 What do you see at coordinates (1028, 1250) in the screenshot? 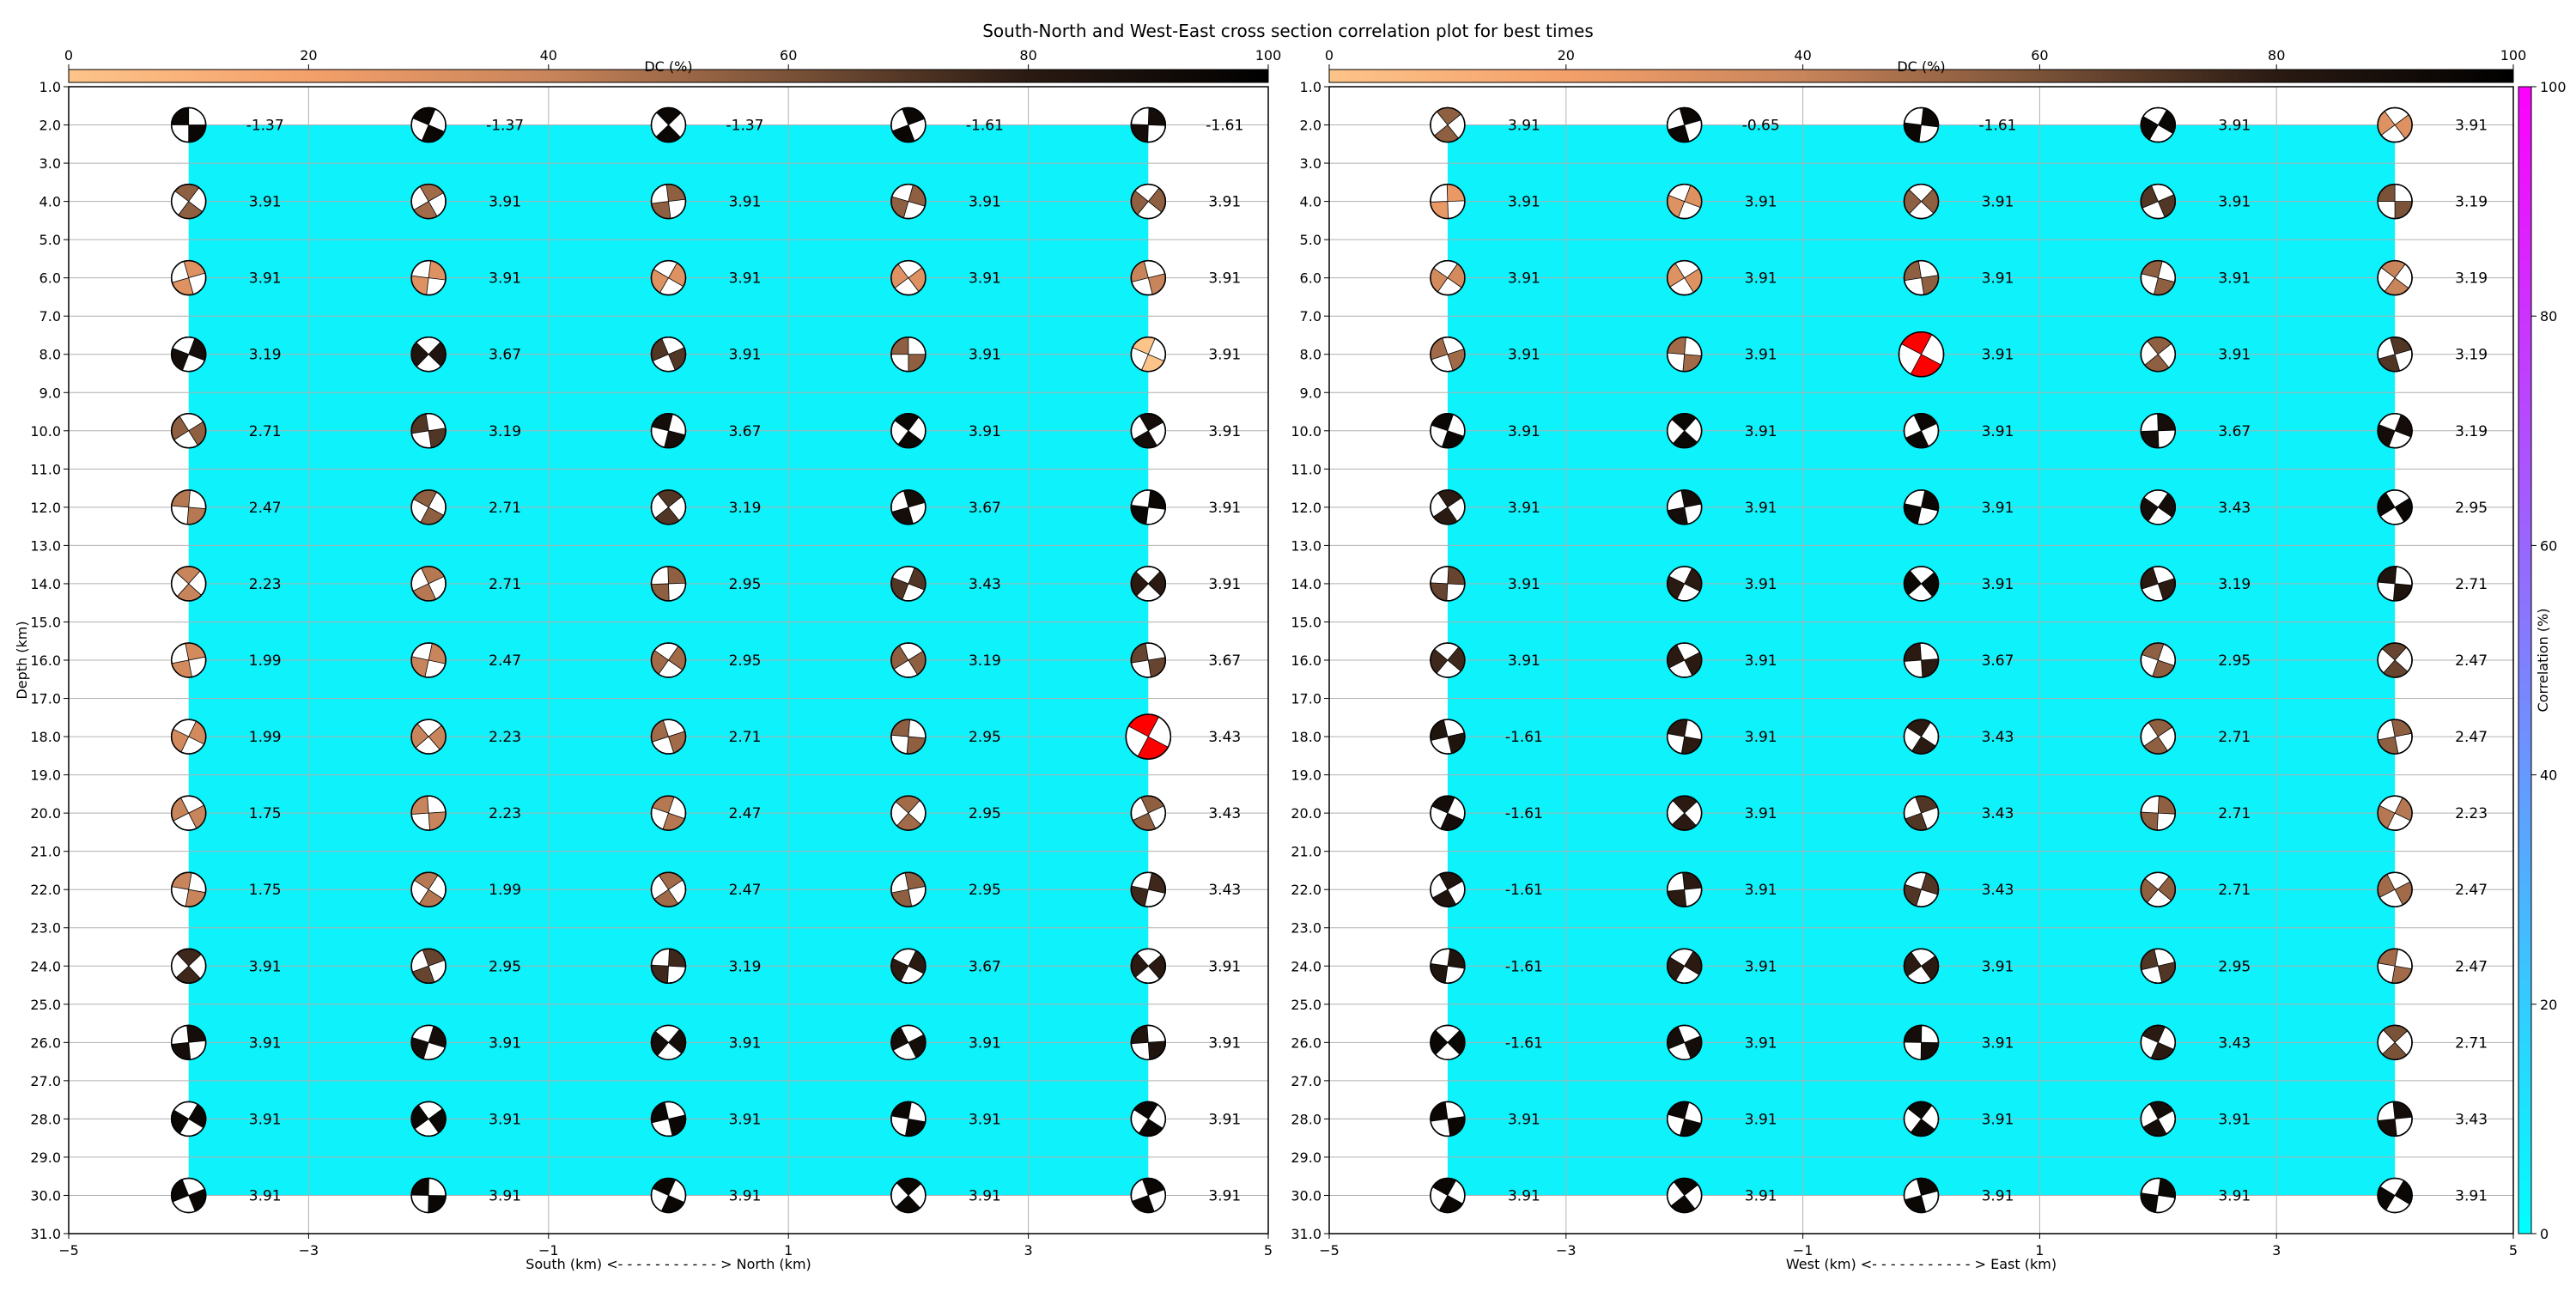
I see `x-tick-label: 3` at bounding box center [1028, 1250].